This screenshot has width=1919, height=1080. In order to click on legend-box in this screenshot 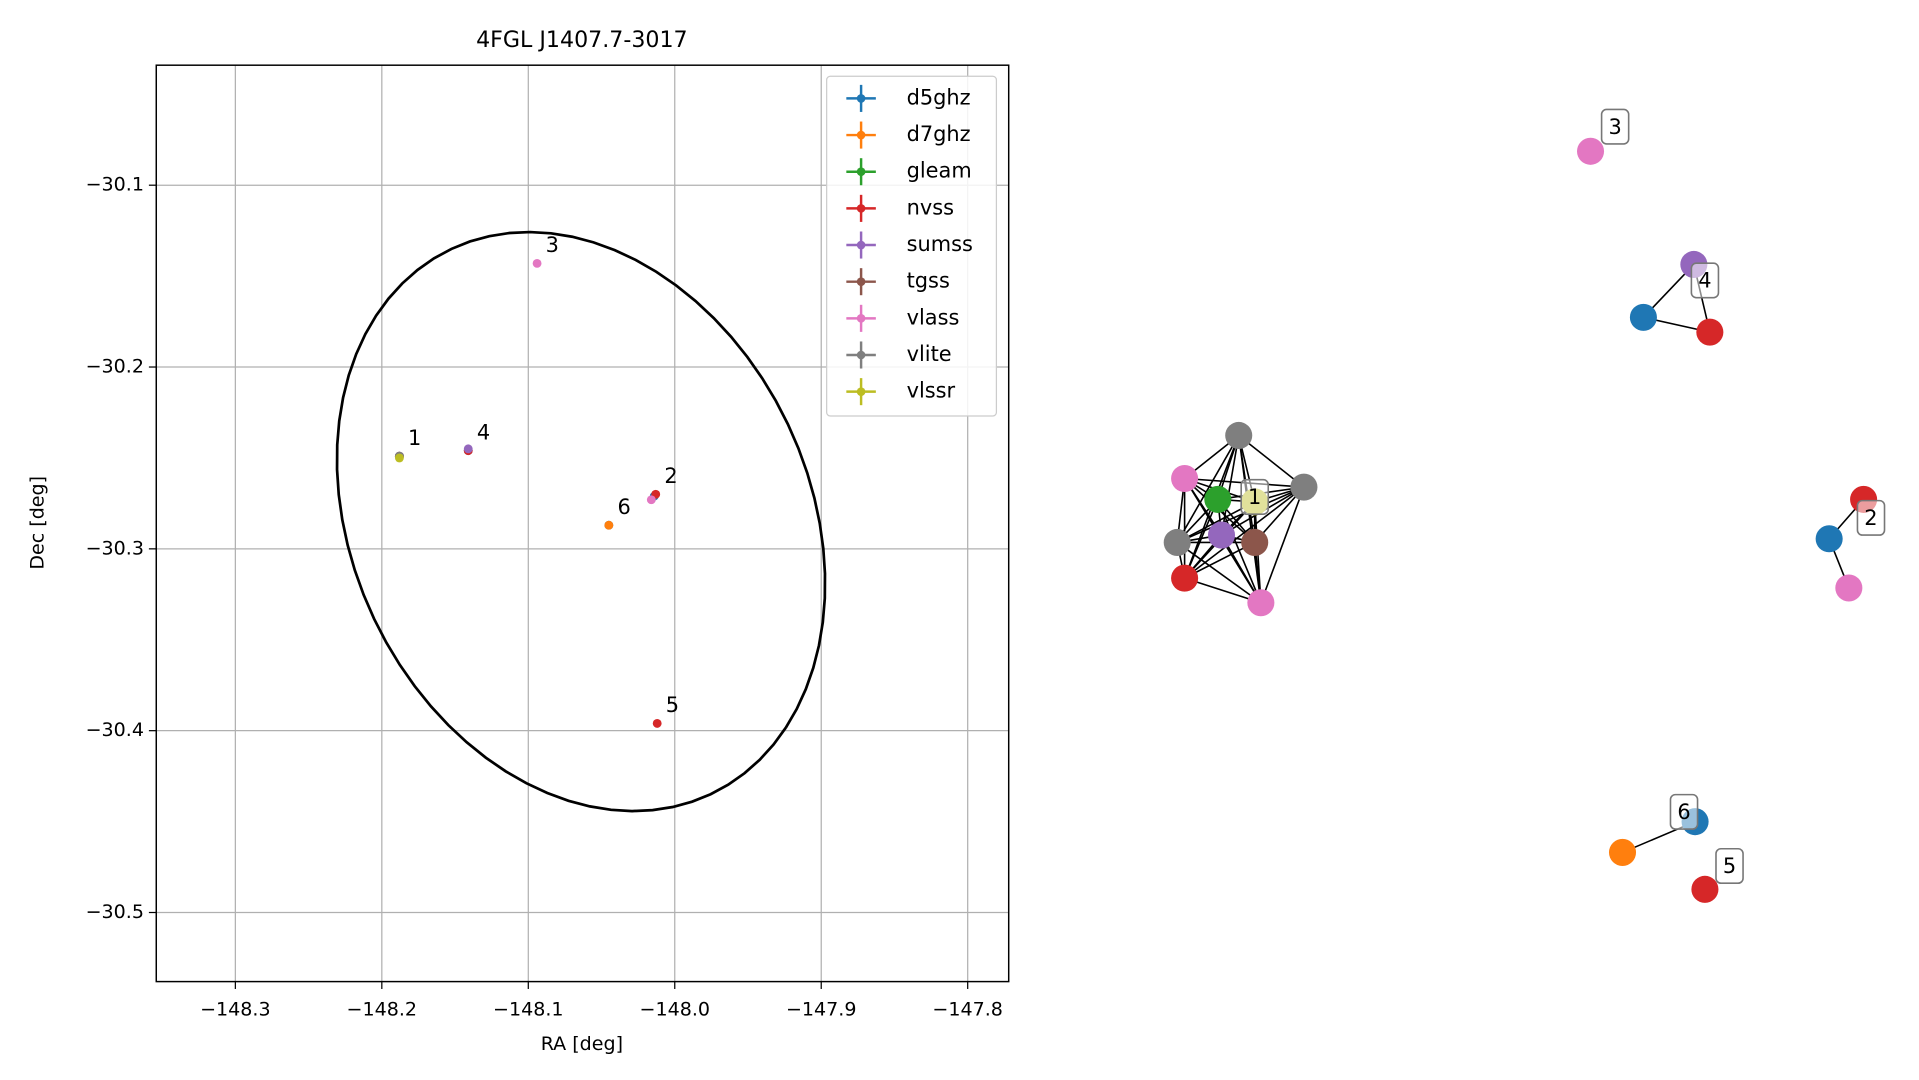, I will do `click(912, 246)`.